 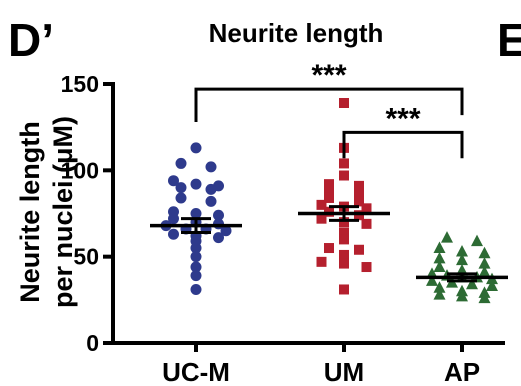 What do you see at coordinates (509, 40) in the screenshot?
I see `next-panel-label: E` at bounding box center [509, 40].